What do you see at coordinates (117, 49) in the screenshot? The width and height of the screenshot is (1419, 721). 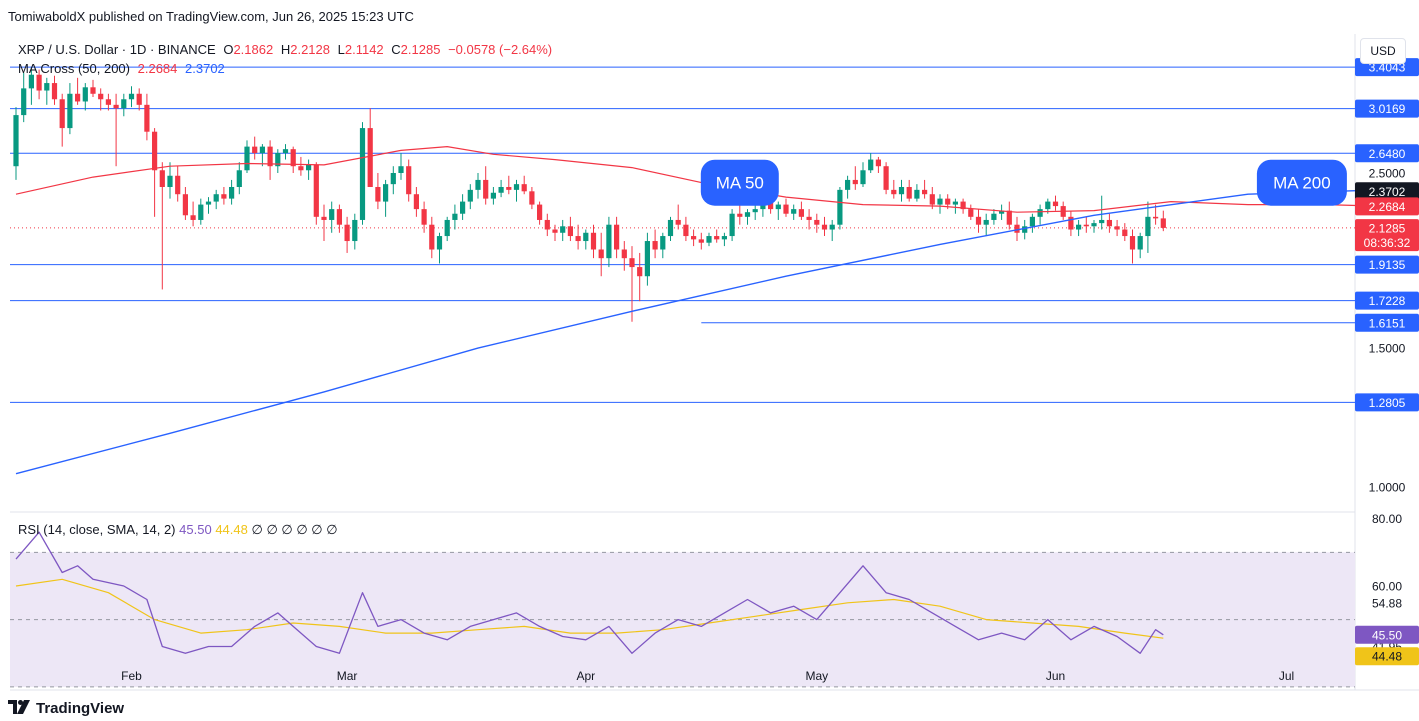 I see `symbol-label: XRP / U.S. Dollar · 1D · BINANCE` at bounding box center [117, 49].